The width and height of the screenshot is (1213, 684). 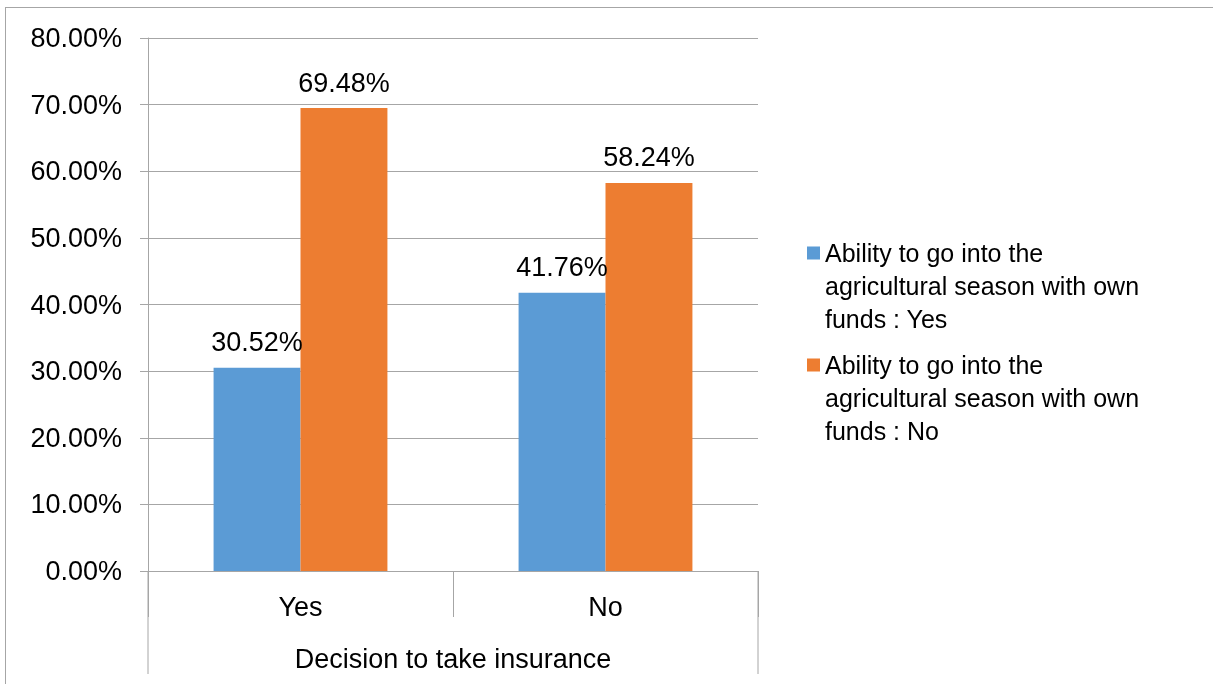 I want to click on y-tick-label: 40.00%, so click(x=76, y=304).